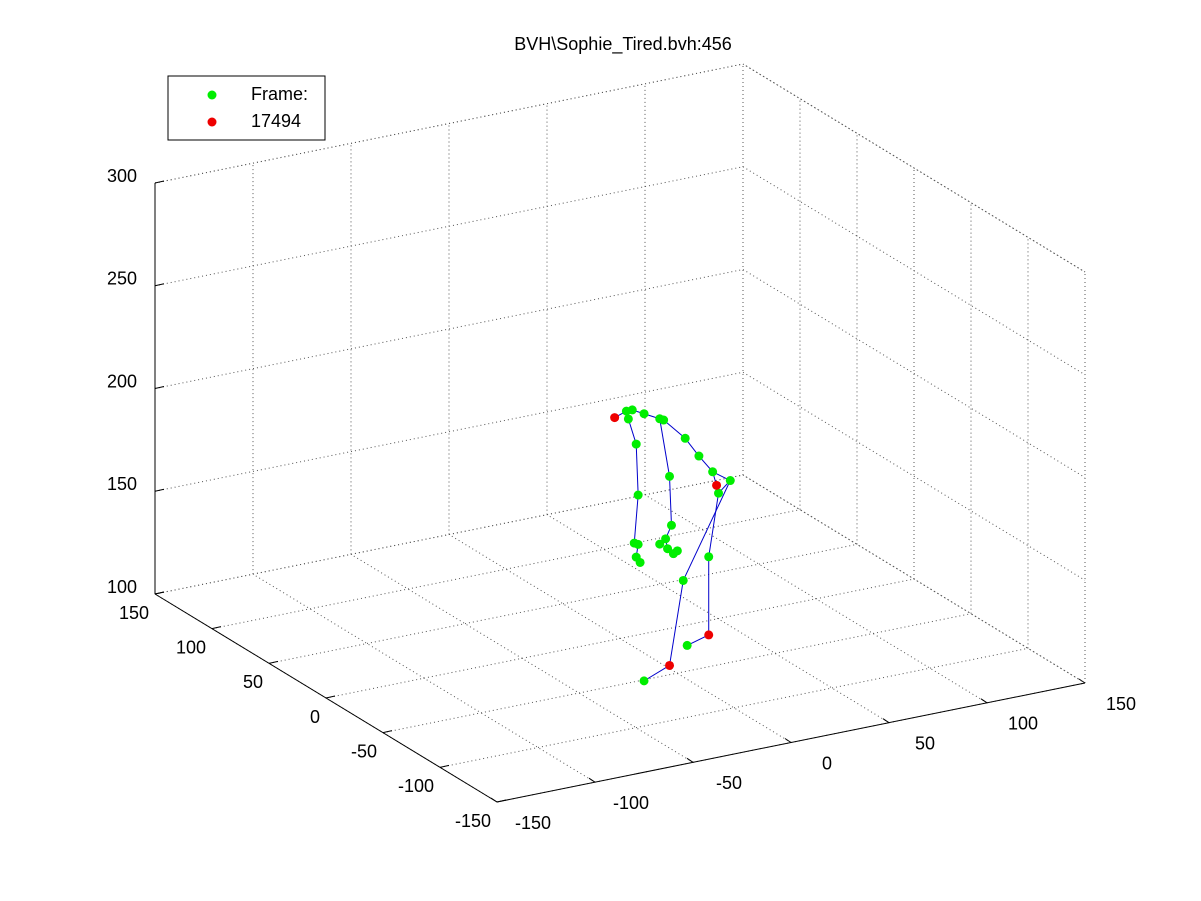 The image size is (1201, 901). I want to click on y-tick-label: -100, so click(416, 786).